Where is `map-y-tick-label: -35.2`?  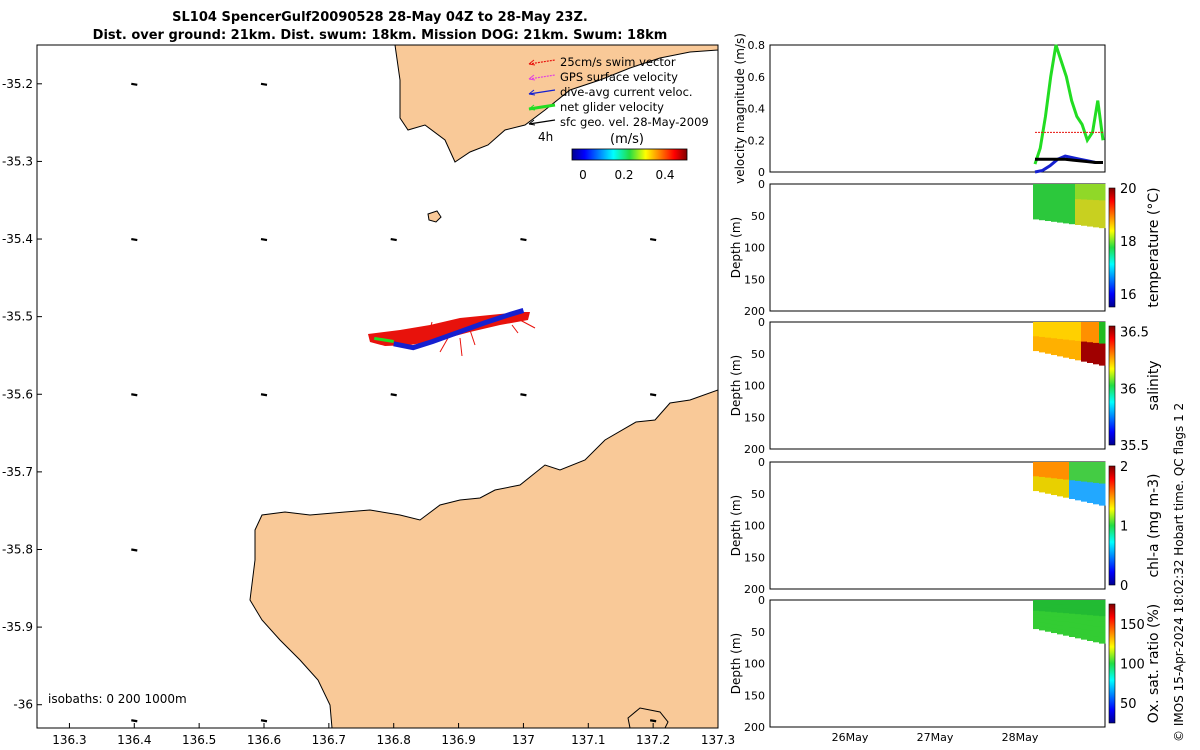 map-y-tick-label: -35.2 is located at coordinates (17, 84).